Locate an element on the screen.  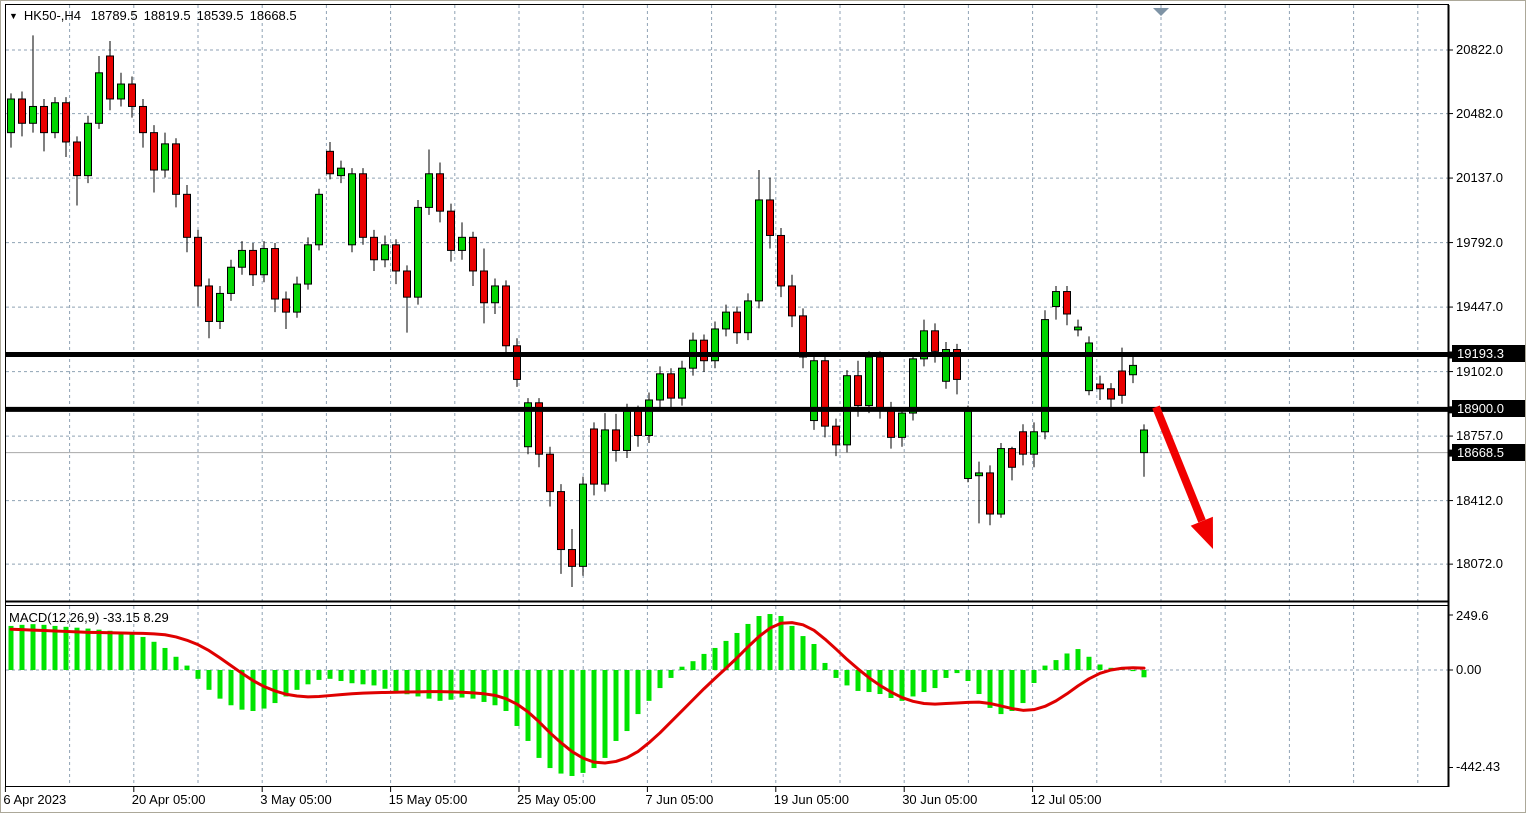
title-close-value: 18668.5 is located at coordinates (273, 15).